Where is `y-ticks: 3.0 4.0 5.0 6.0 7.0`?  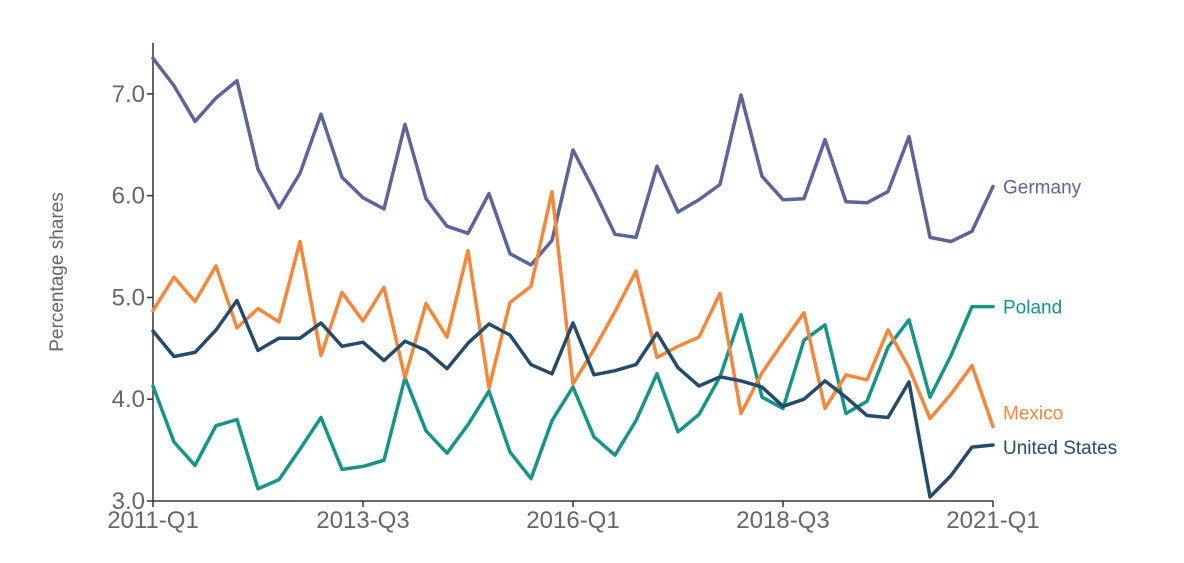
y-ticks: 3.0 4.0 5.0 6.0 7.0 is located at coordinates (132, 298).